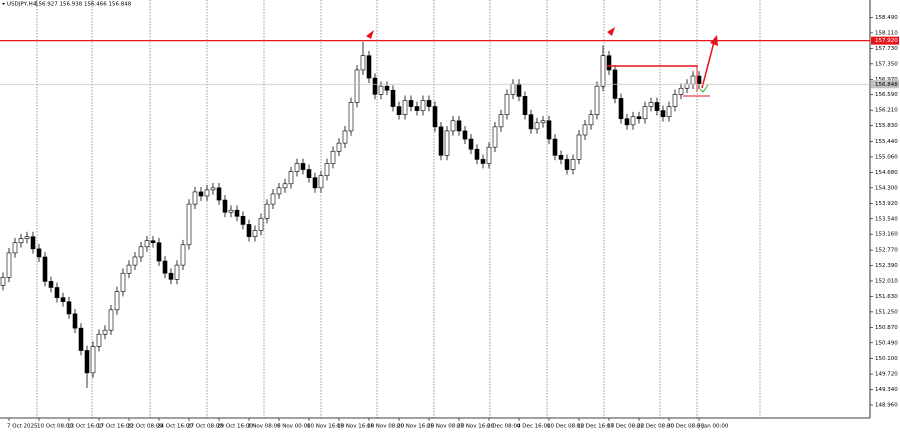 The width and height of the screenshot is (900, 432). What do you see at coordinates (886, 49) in the screenshot?
I see `y-tick-label: 157.730` at bounding box center [886, 49].